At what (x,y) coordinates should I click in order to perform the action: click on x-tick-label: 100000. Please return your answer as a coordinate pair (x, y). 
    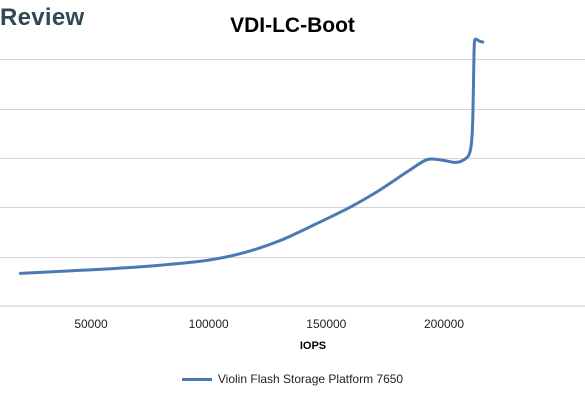
    Looking at the image, I should click on (209, 324).